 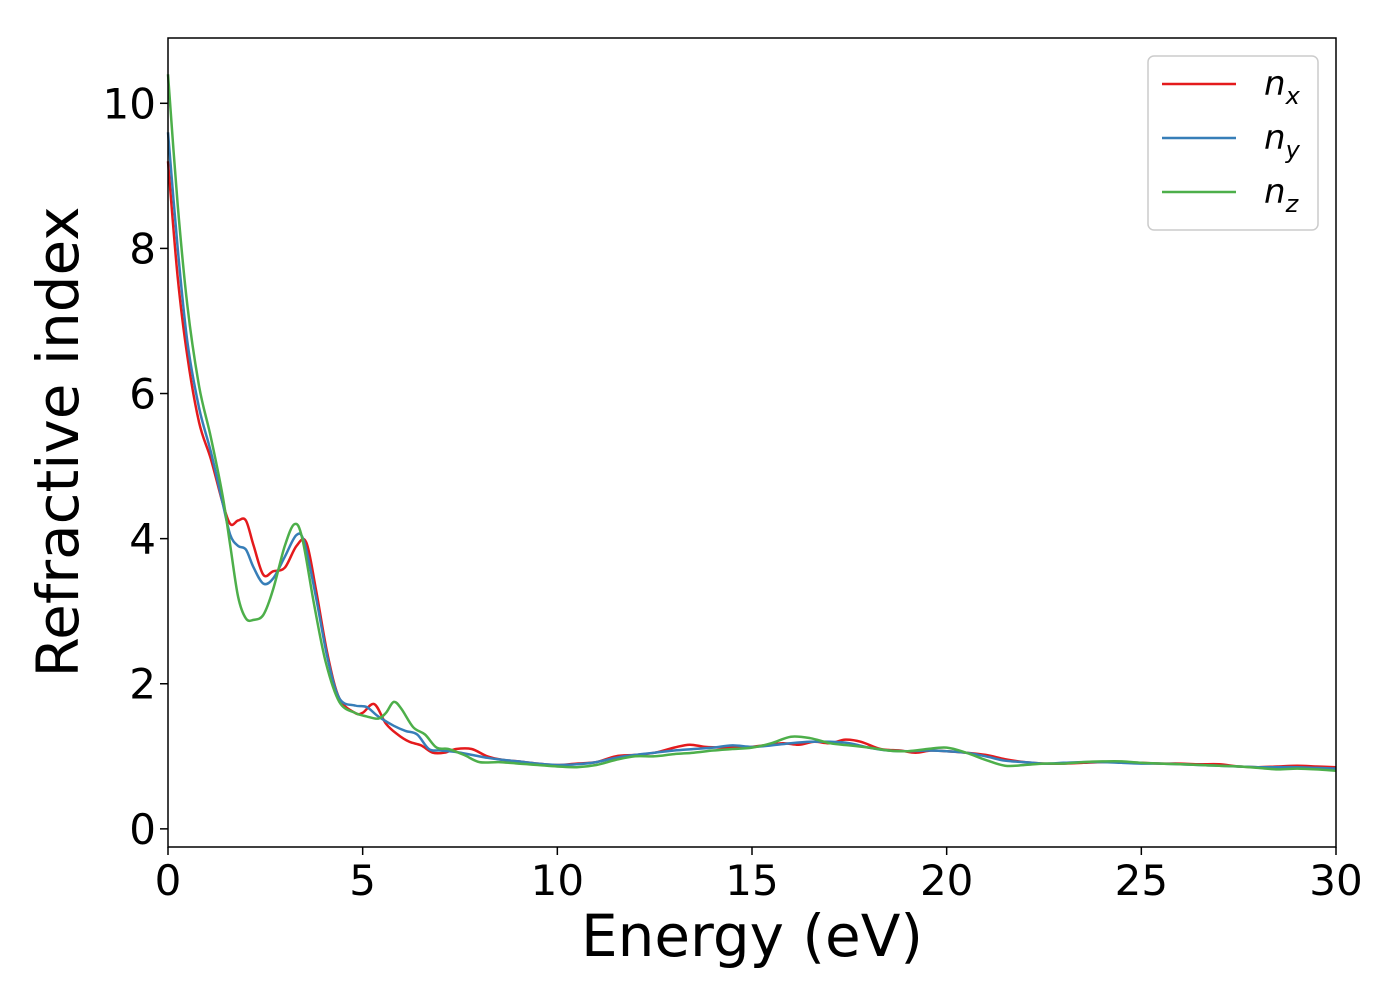 I want to click on y-axis-title: Refractive index, so click(x=58, y=441).